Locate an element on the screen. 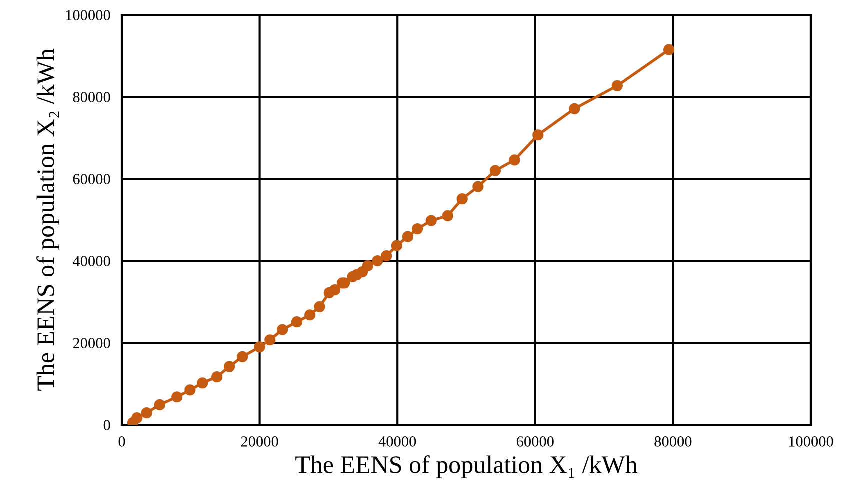 This screenshot has width=848, height=498. x-tick-label: 100000 is located at coordinates (811, 441).